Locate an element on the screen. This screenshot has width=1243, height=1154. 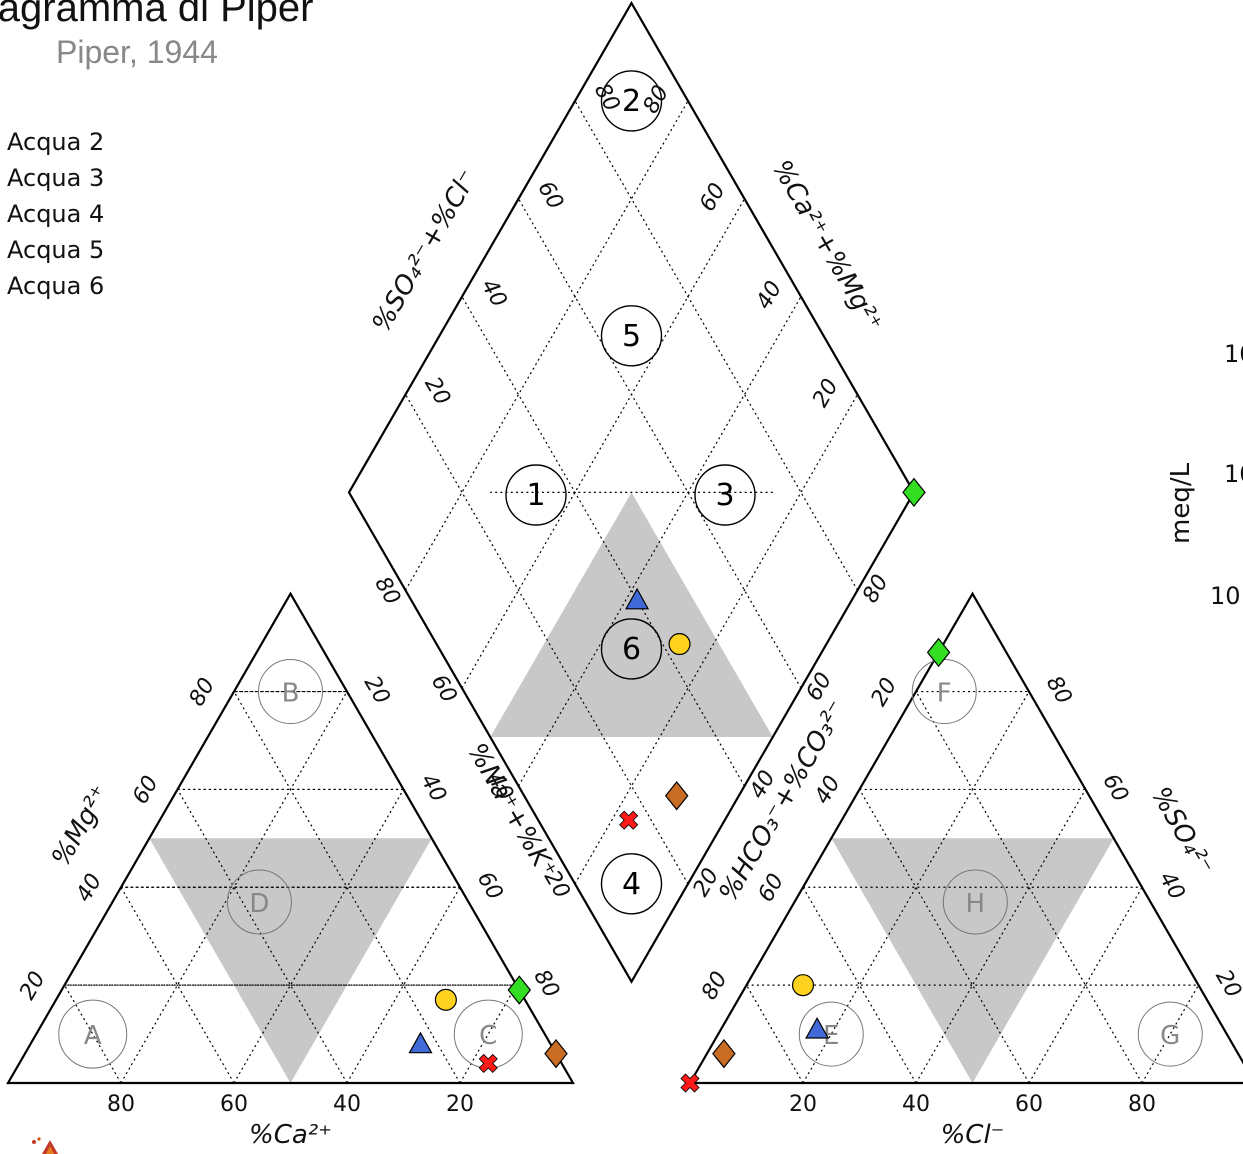
zone-label-1: 1 is located at coordinates (536, 495).